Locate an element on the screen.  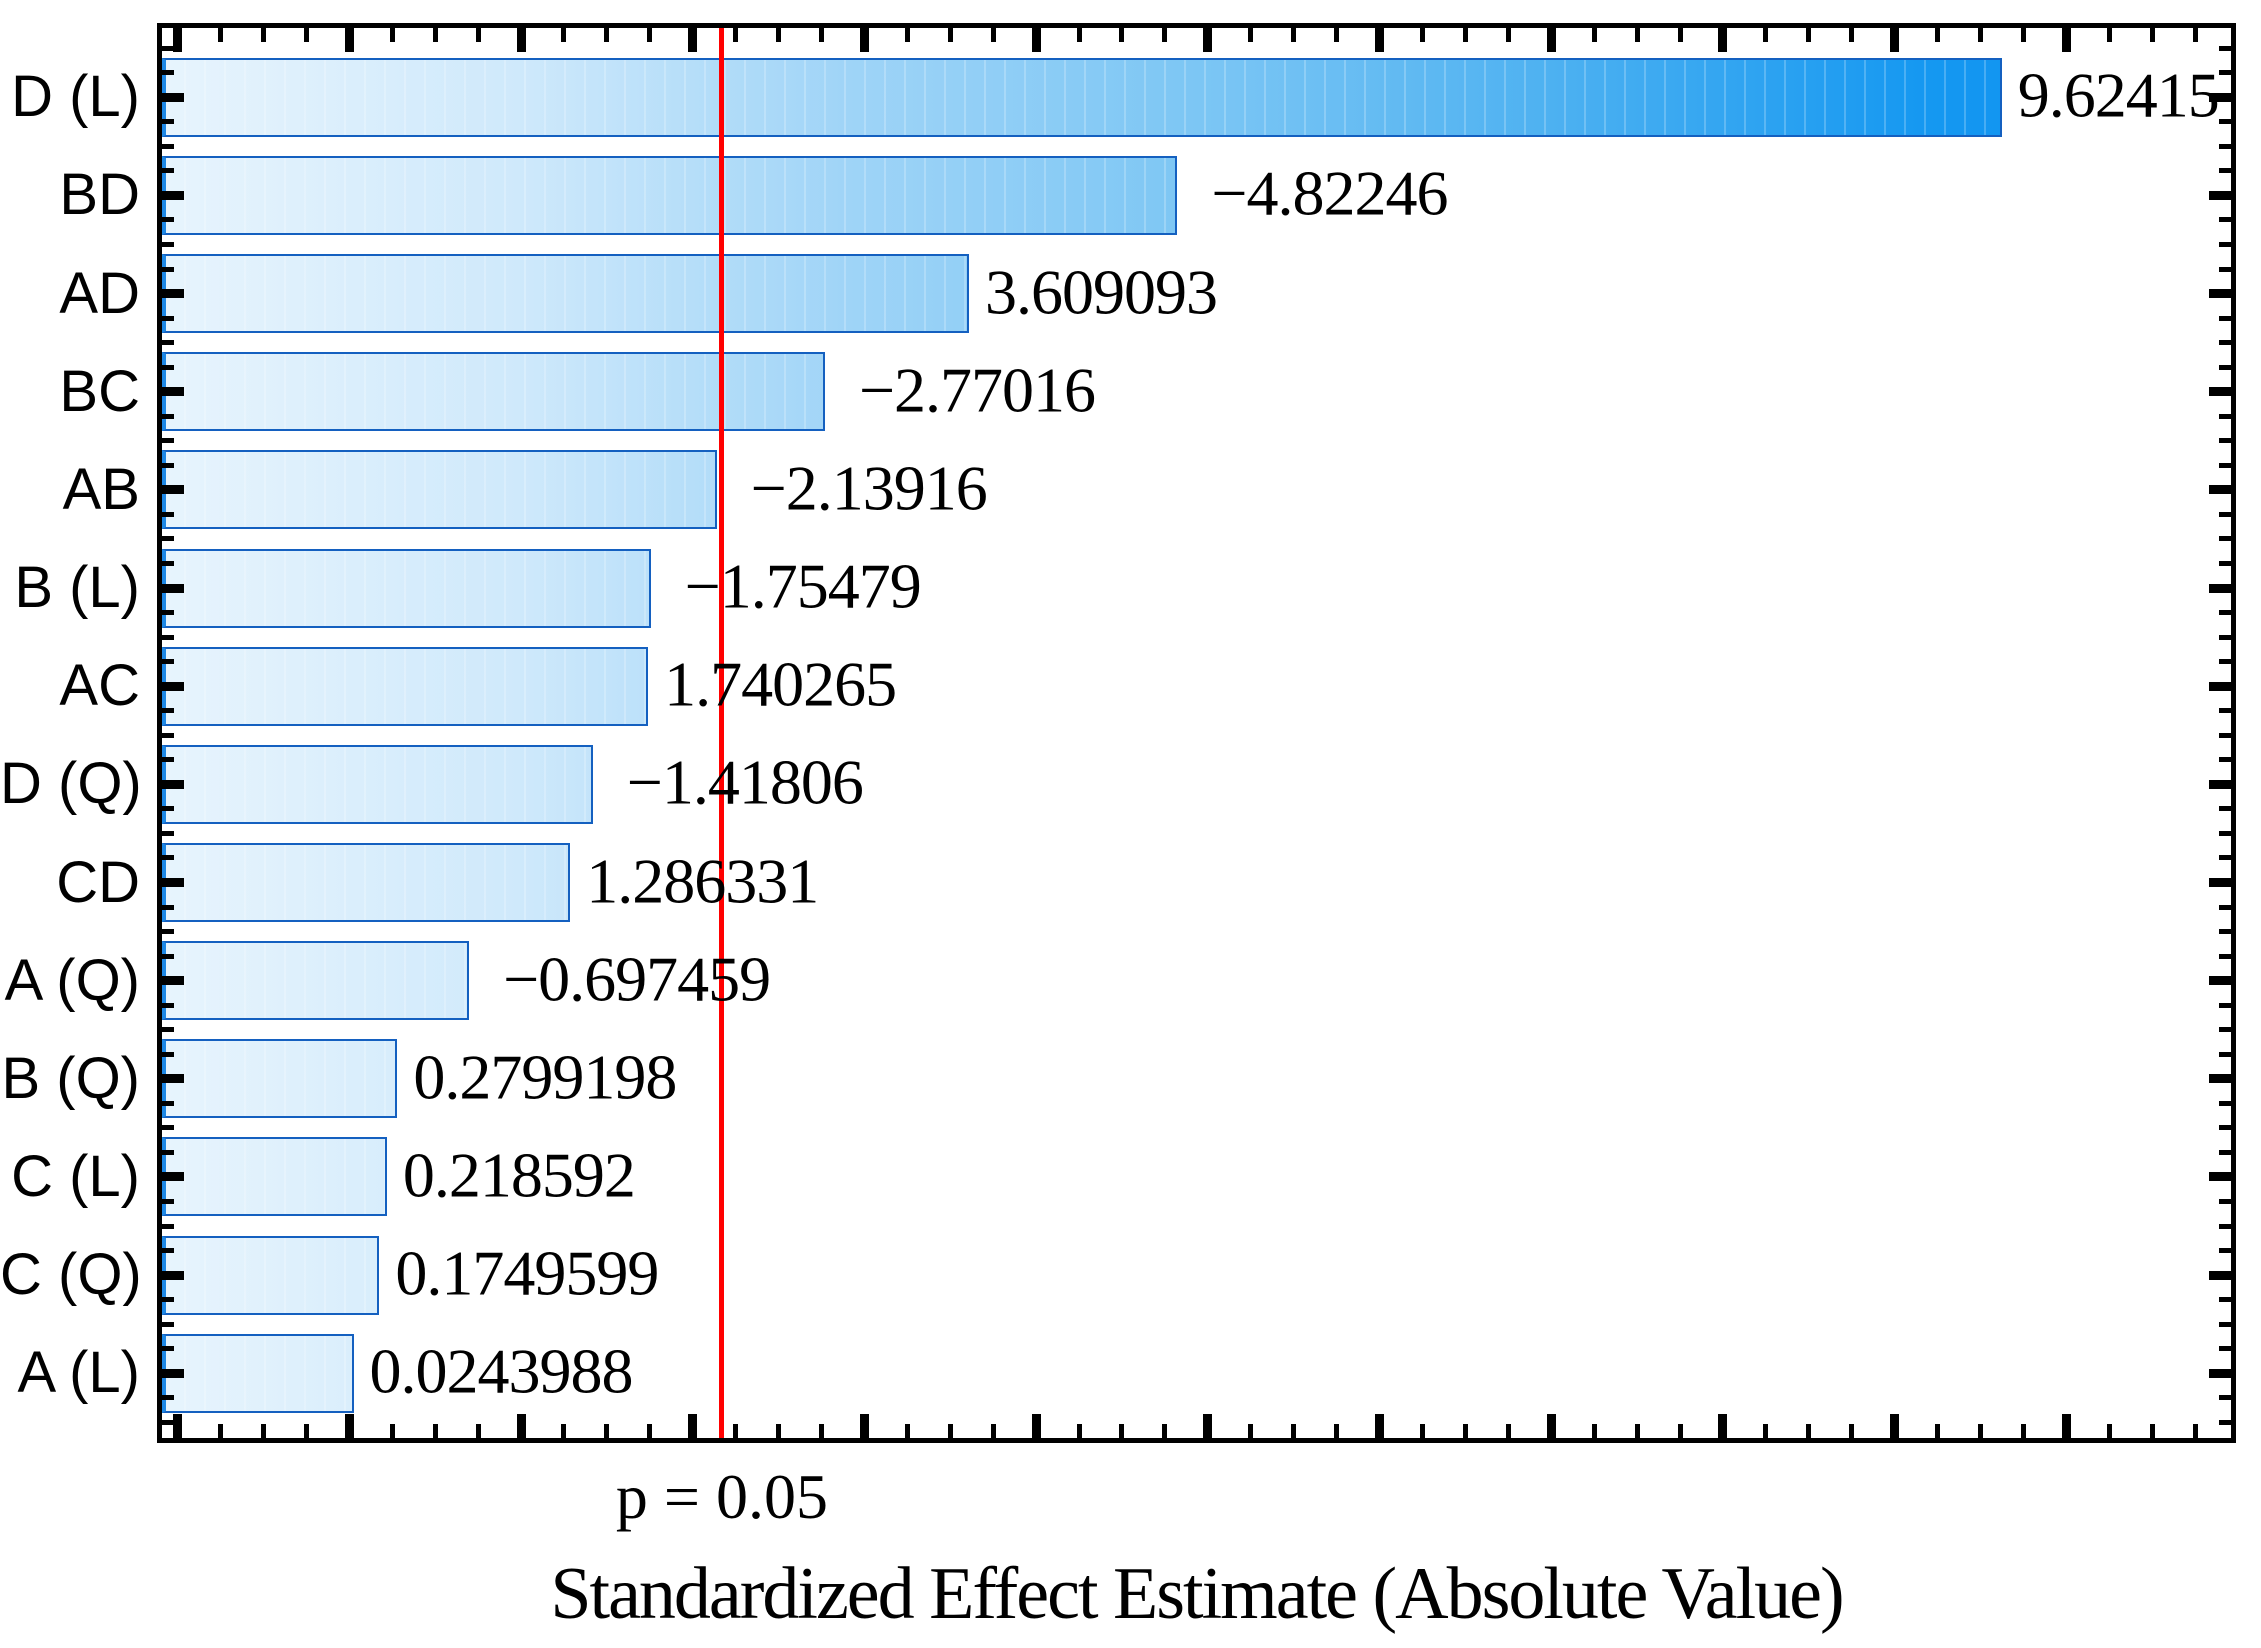
bar-bl is located at coordinates (406, 588).